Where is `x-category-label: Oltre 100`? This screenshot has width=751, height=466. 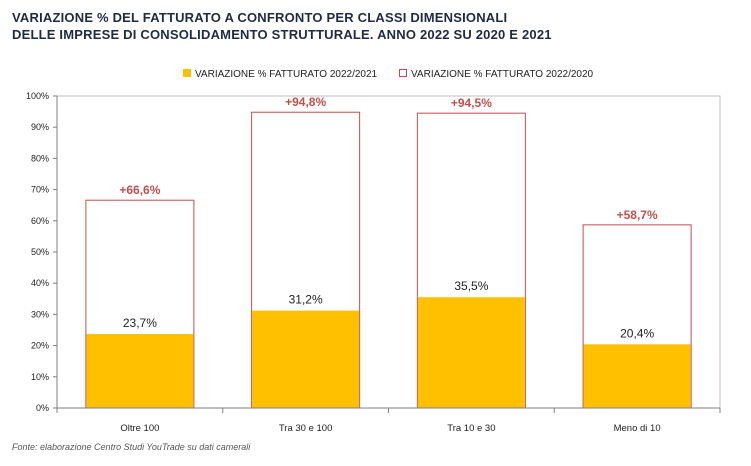
x-category-label: Oltre 100 is located at coordinates (139, 428).